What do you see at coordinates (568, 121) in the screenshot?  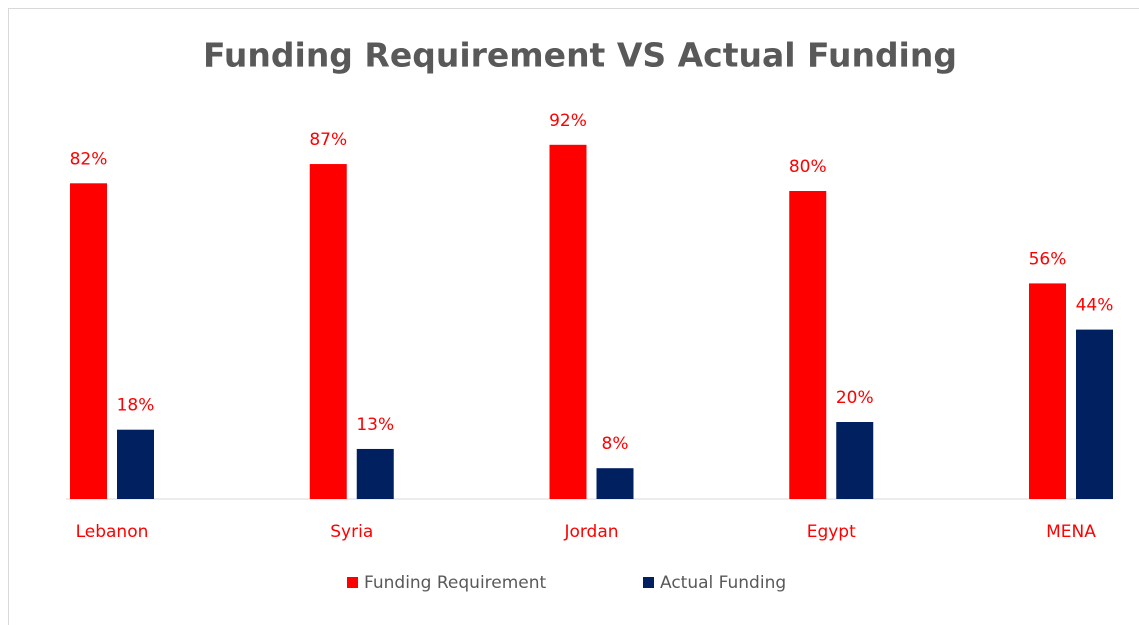 I see `data-label: 92%` at bounding box center [568, 121].